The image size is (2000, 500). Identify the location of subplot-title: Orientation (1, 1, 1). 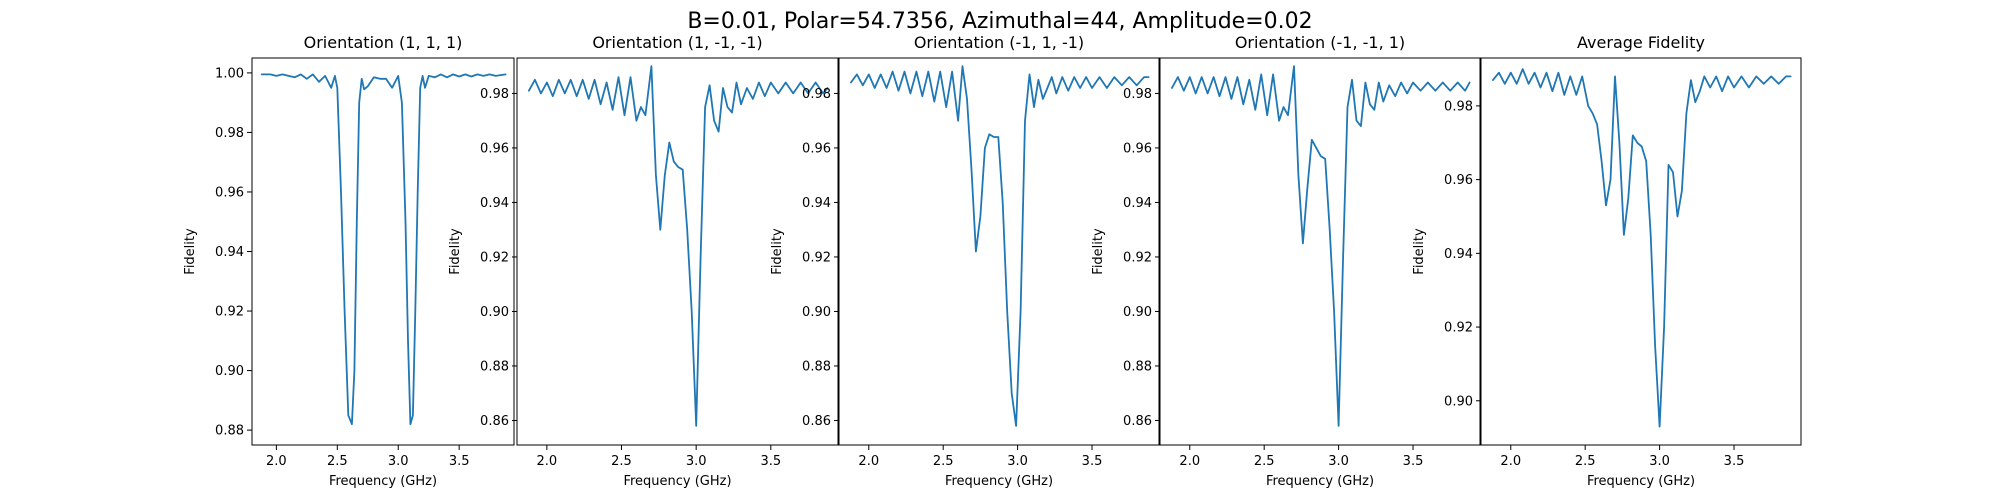
(383, 42).